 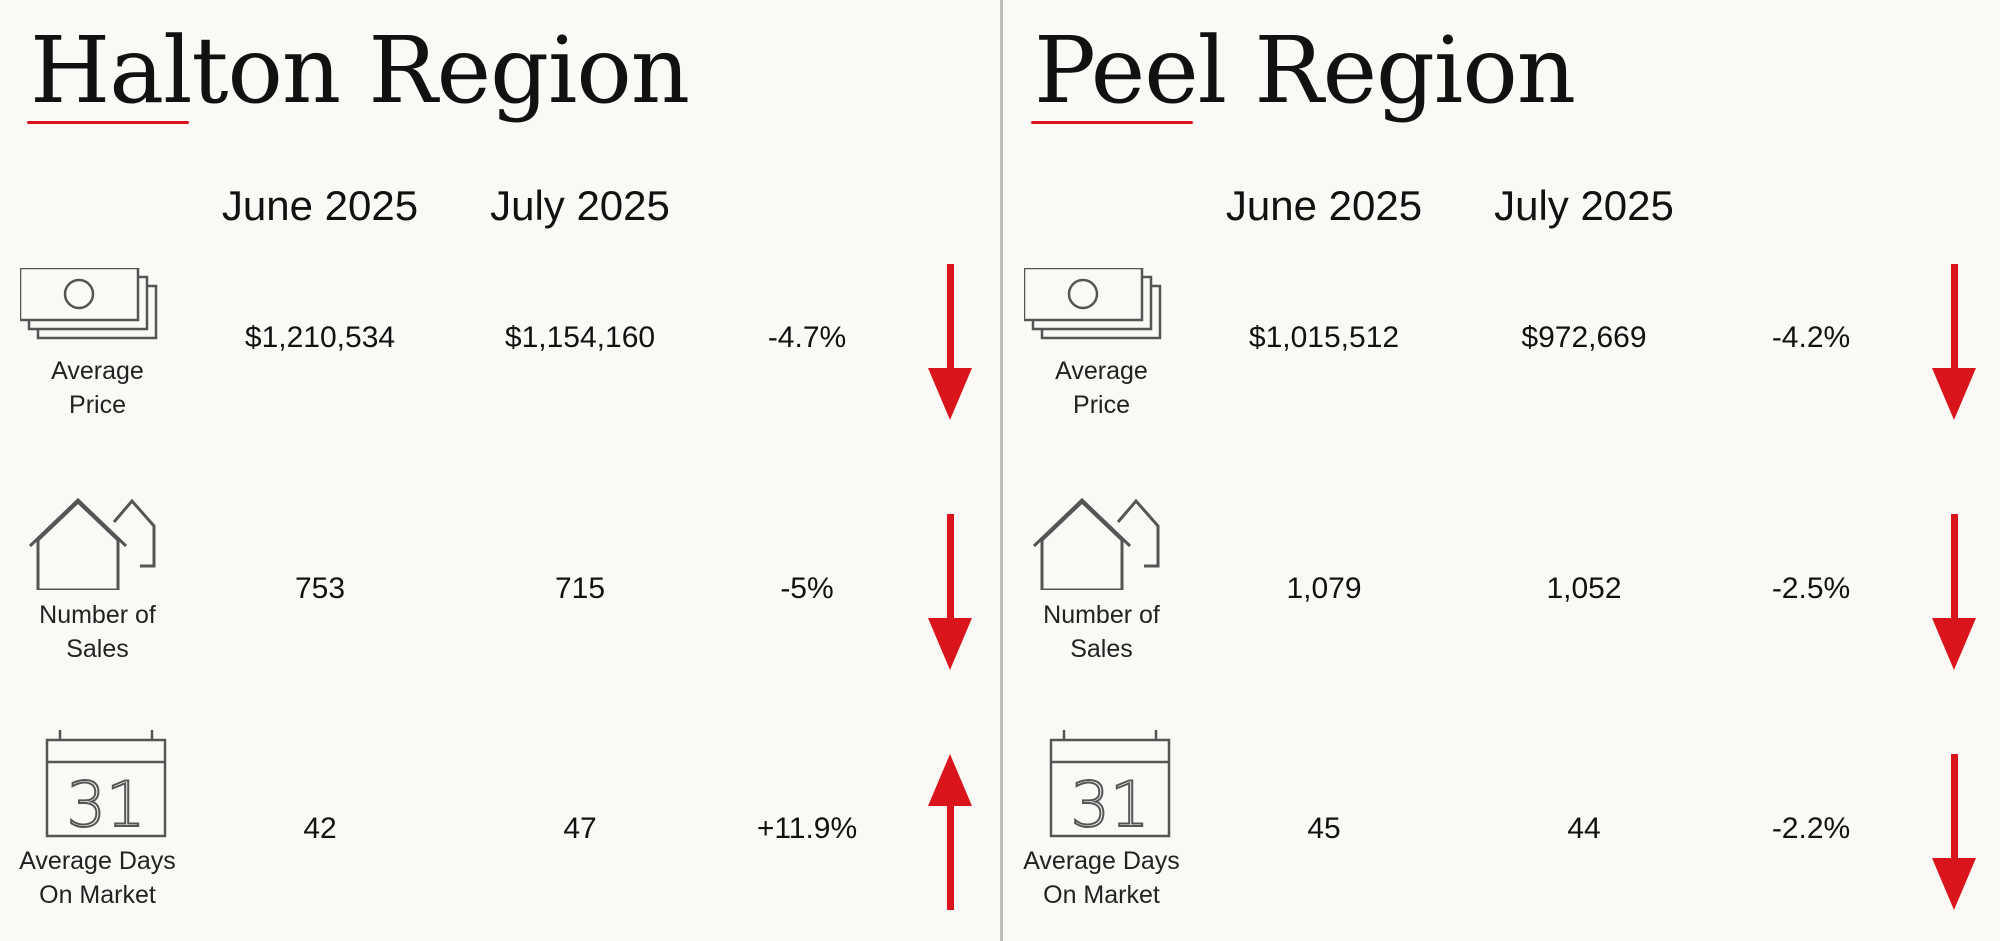 What do you see at coordinates (807, 588) in the screenshot?
I see `percent-change: -5%` at bounding box center [807, 588].